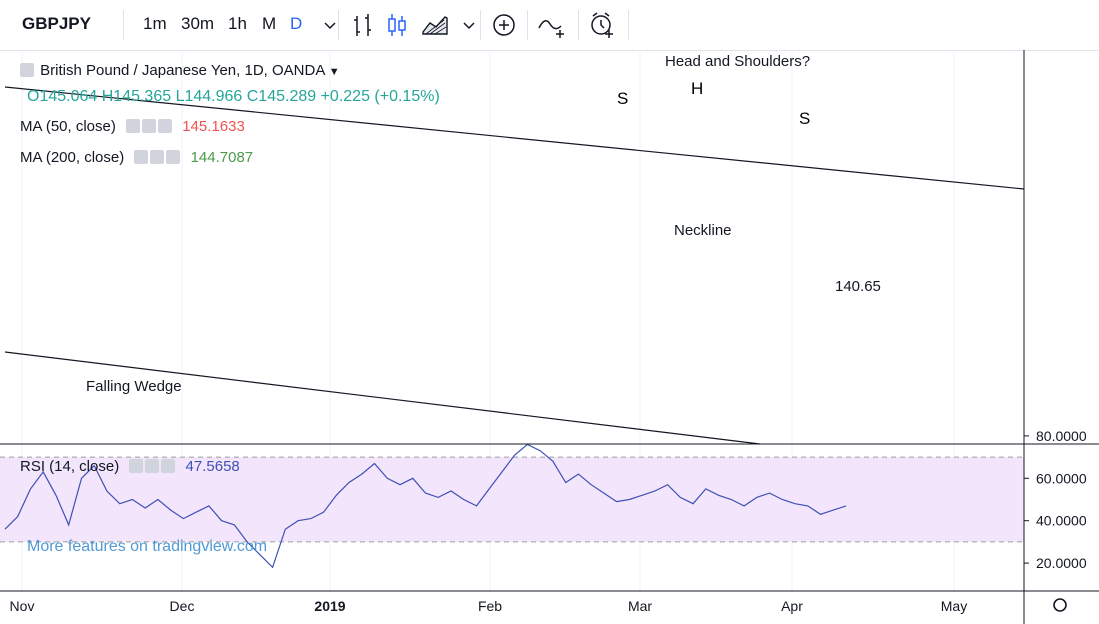  Describe the element at coordinates (954, 606) in the screenshot. I see `time-tick-label: May` at that location.